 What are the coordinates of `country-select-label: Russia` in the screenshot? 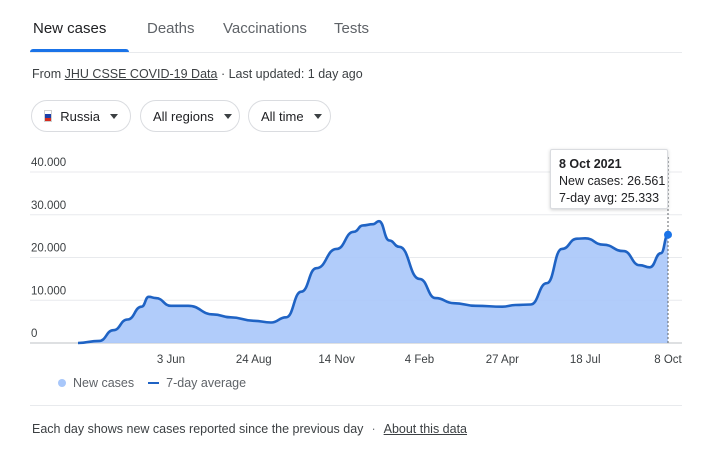 It's located at (80, 116).